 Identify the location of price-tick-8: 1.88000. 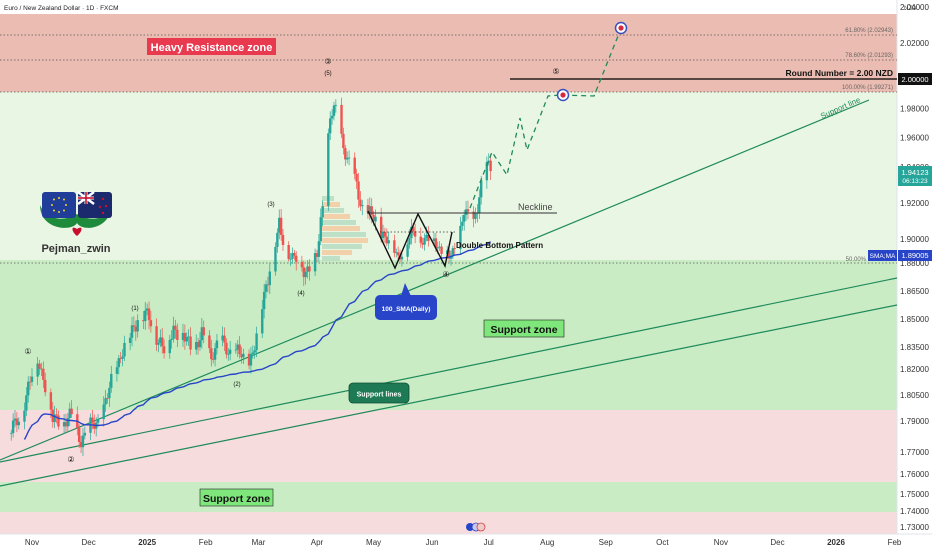
(914, 263).